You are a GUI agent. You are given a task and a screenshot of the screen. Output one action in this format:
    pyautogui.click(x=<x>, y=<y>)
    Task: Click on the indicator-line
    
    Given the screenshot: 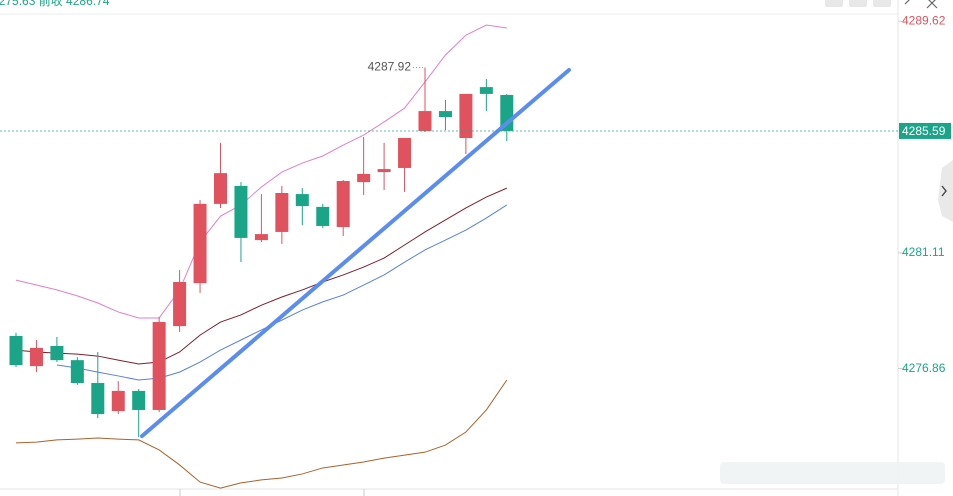 What is the action you would take?
    pyautogui.click(x=261, y=434)
    